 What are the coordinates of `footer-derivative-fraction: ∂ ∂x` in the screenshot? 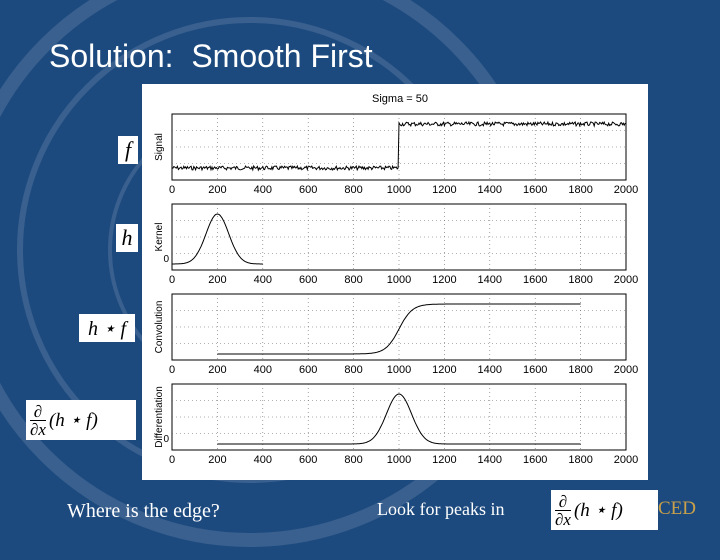 It's located at (563, 510).